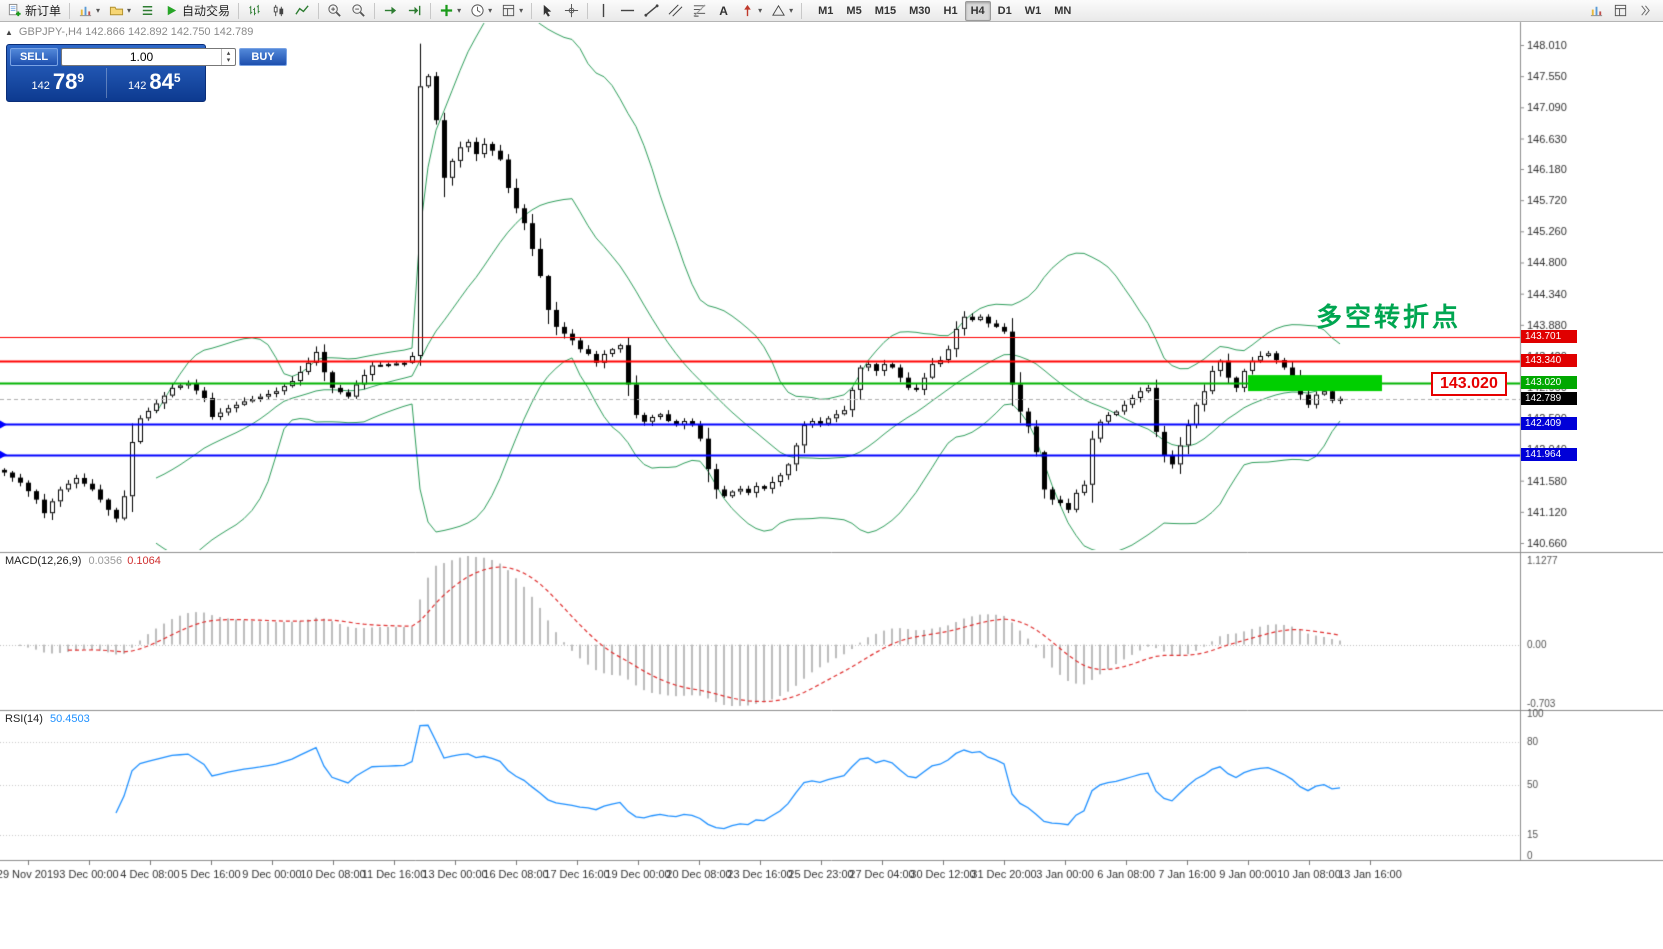 This screenshot has width=1663, height=949. I want to click on crosshair-button, so click(571, 10).